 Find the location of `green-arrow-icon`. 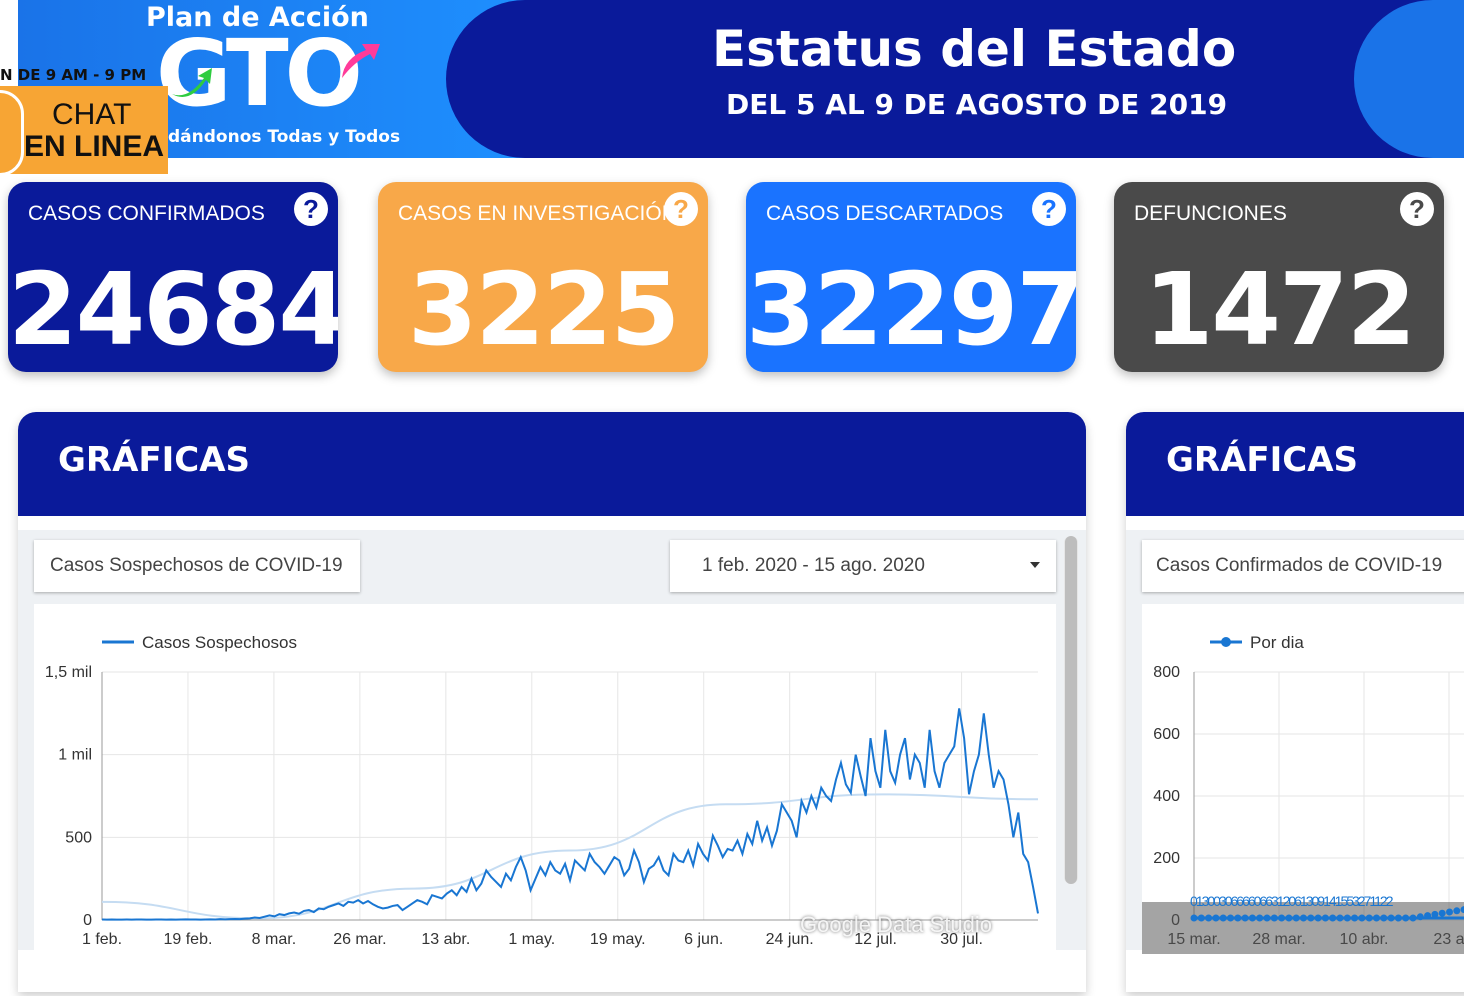

green-arrow-icon is located at coordinates (192, 82).